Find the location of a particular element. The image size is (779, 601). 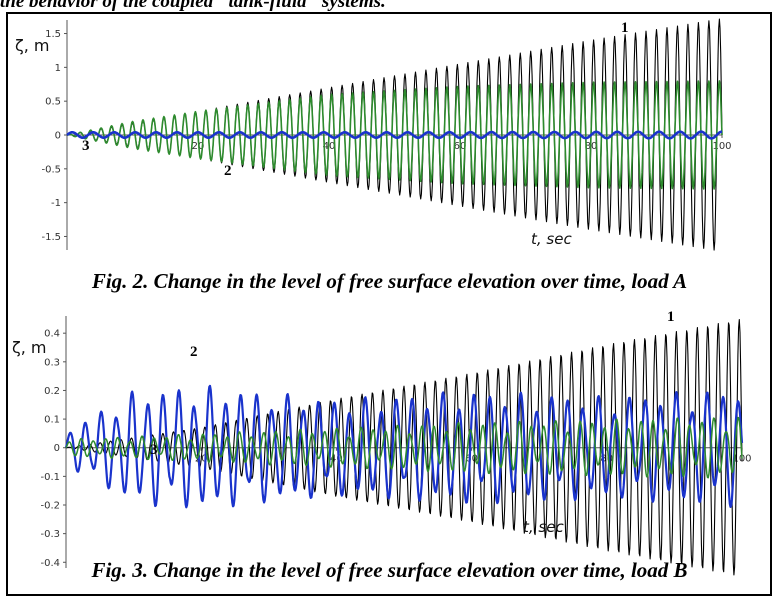

y-tick-label: -0.2 is located at coordinates (50, 506).